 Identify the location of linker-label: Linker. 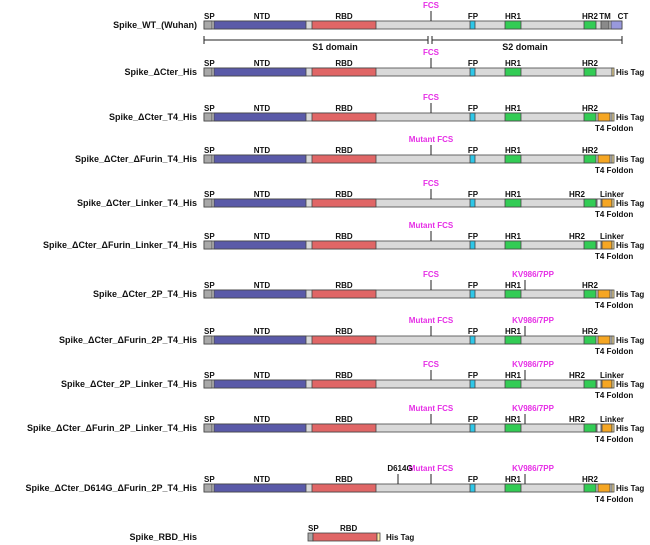
(612, 236).